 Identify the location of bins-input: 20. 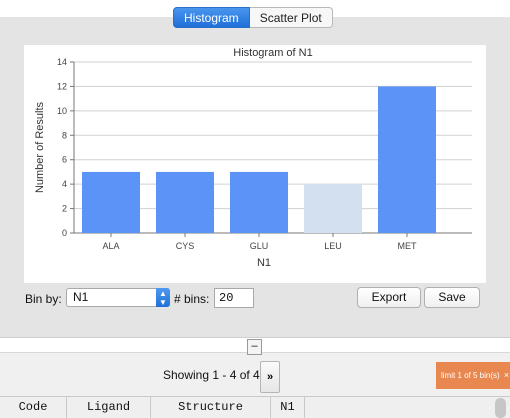
(234, 298).